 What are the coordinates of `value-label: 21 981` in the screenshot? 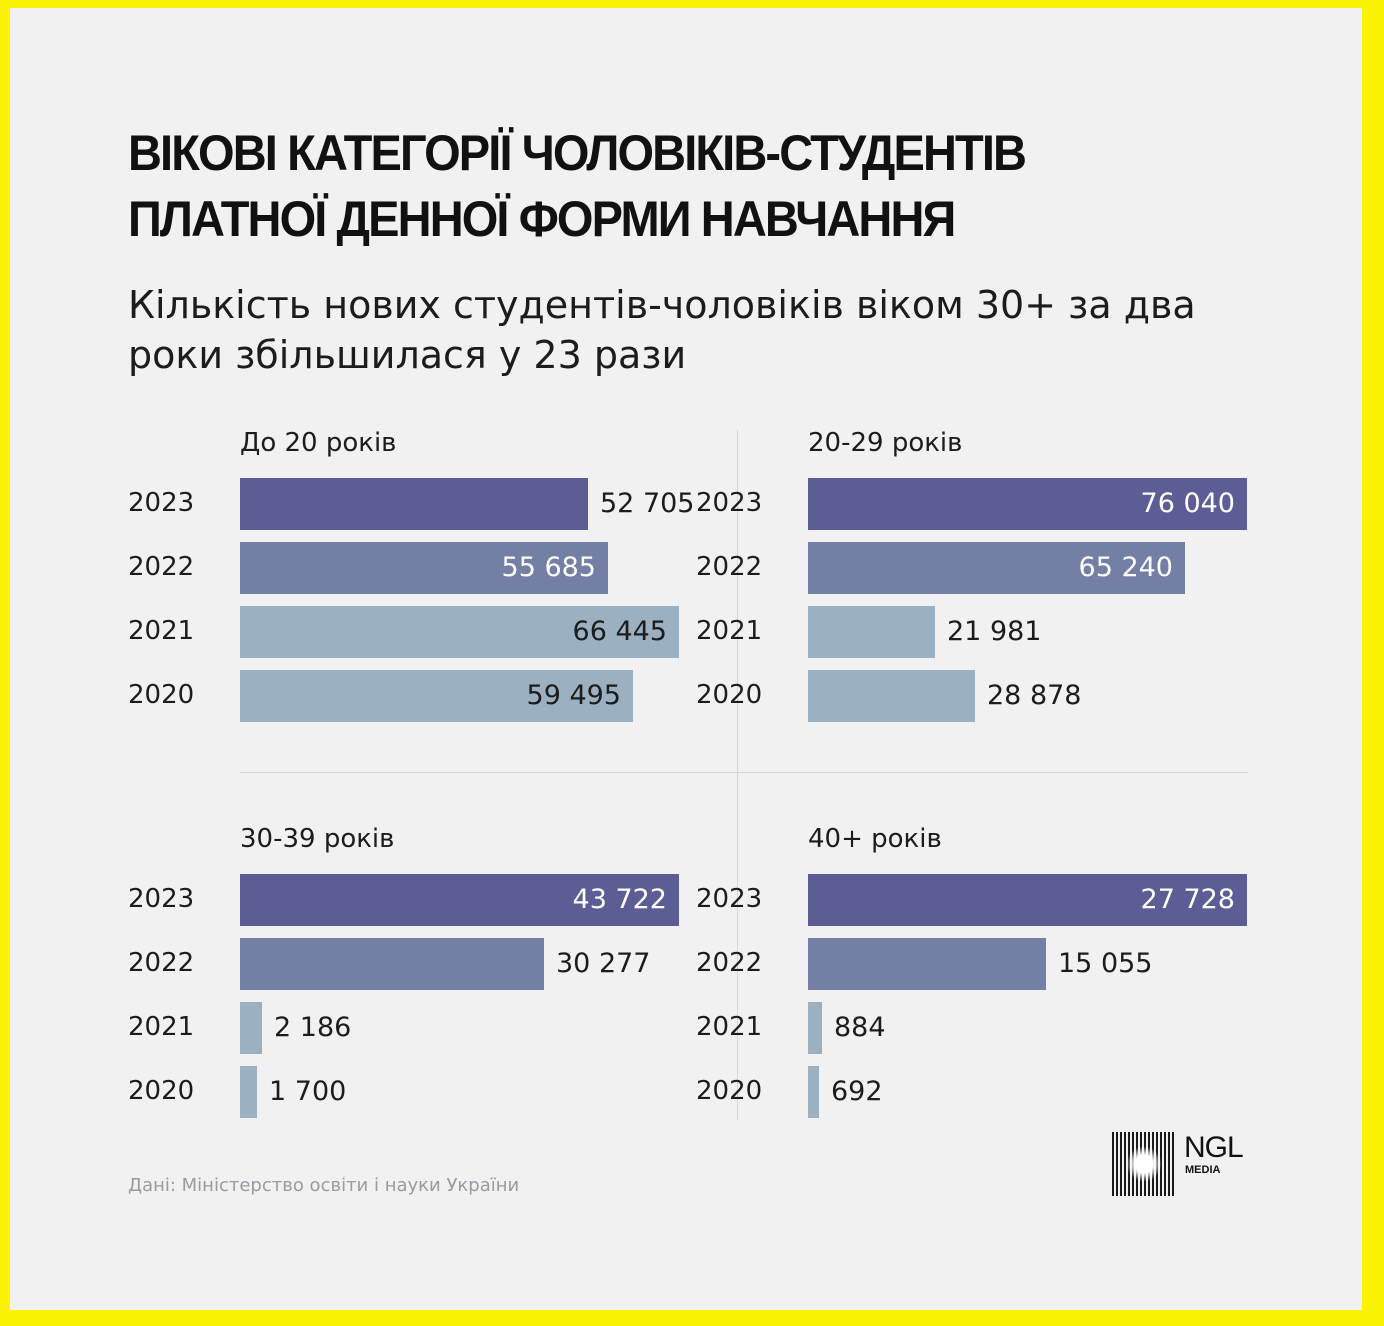 It's located at (994, 631).